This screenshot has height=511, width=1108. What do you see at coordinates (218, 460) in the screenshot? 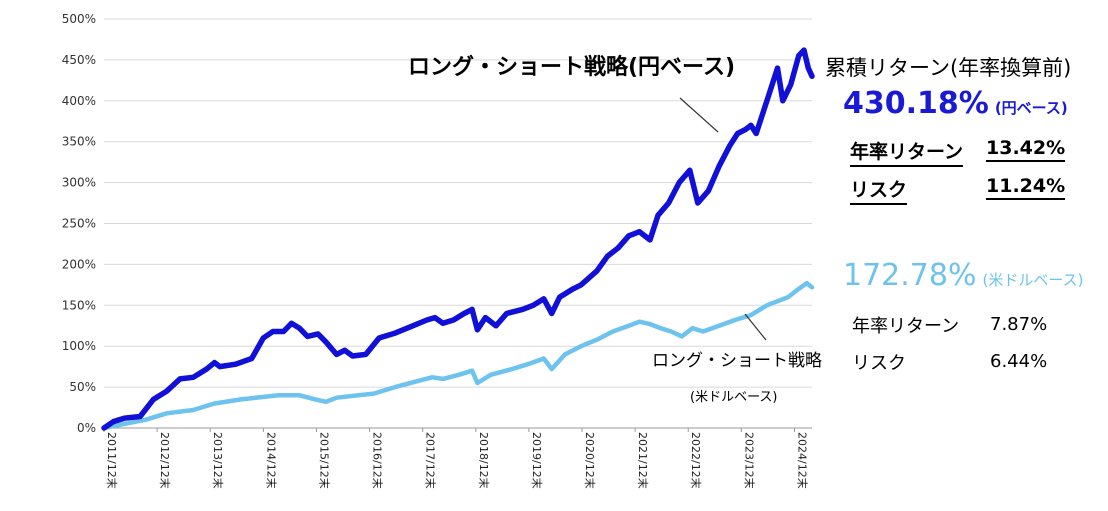
I see `x-tick-label: 2013/12末` at bounding box center [218, 460].